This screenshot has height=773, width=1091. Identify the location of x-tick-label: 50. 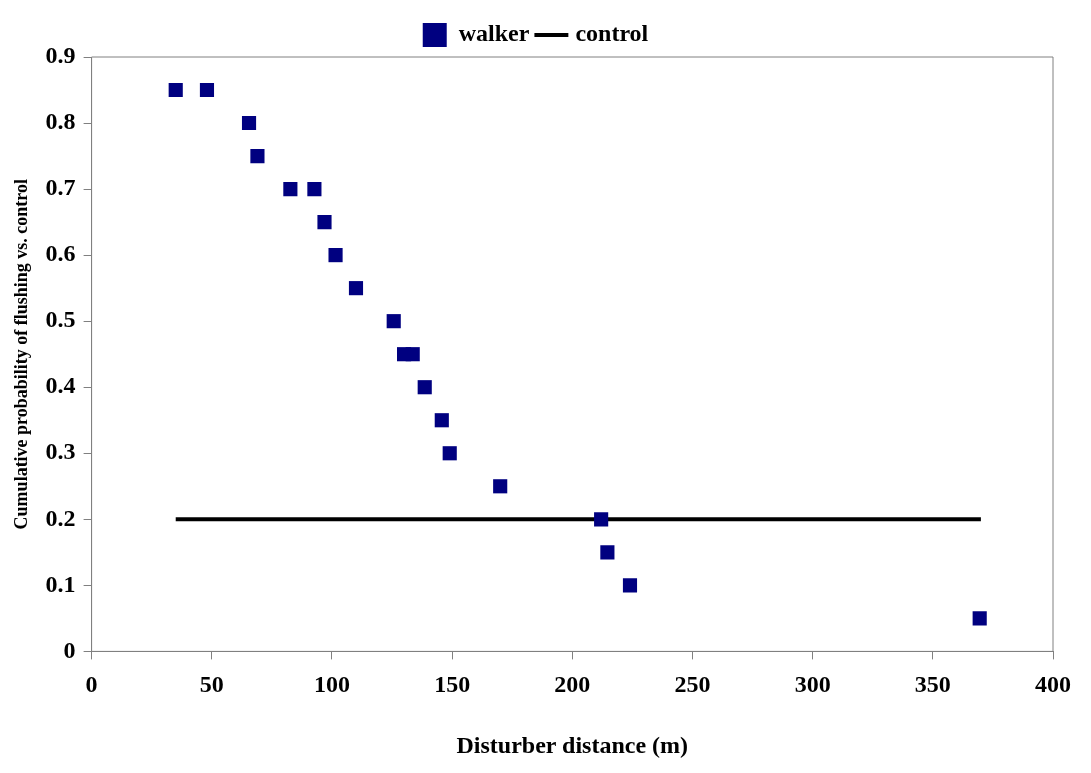
(211, 684).